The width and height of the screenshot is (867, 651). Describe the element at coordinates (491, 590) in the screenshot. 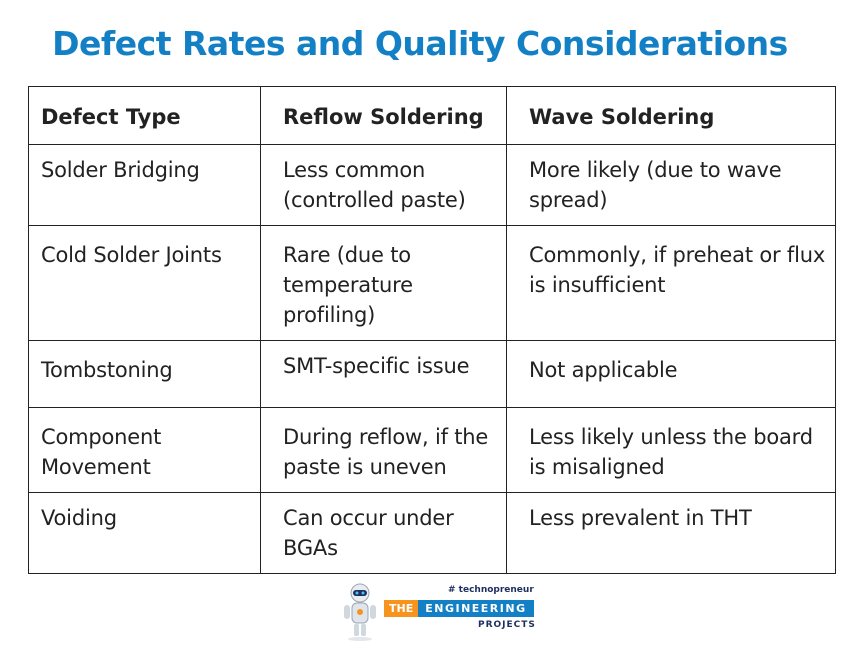

I see `logo-hashtag: # technopreneur` at that location.